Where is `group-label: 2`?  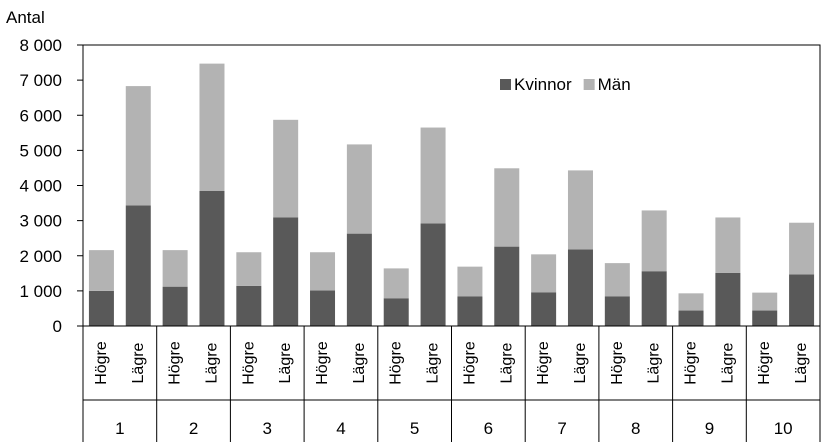
group-label: 2 is located at coordinates (193, 428).